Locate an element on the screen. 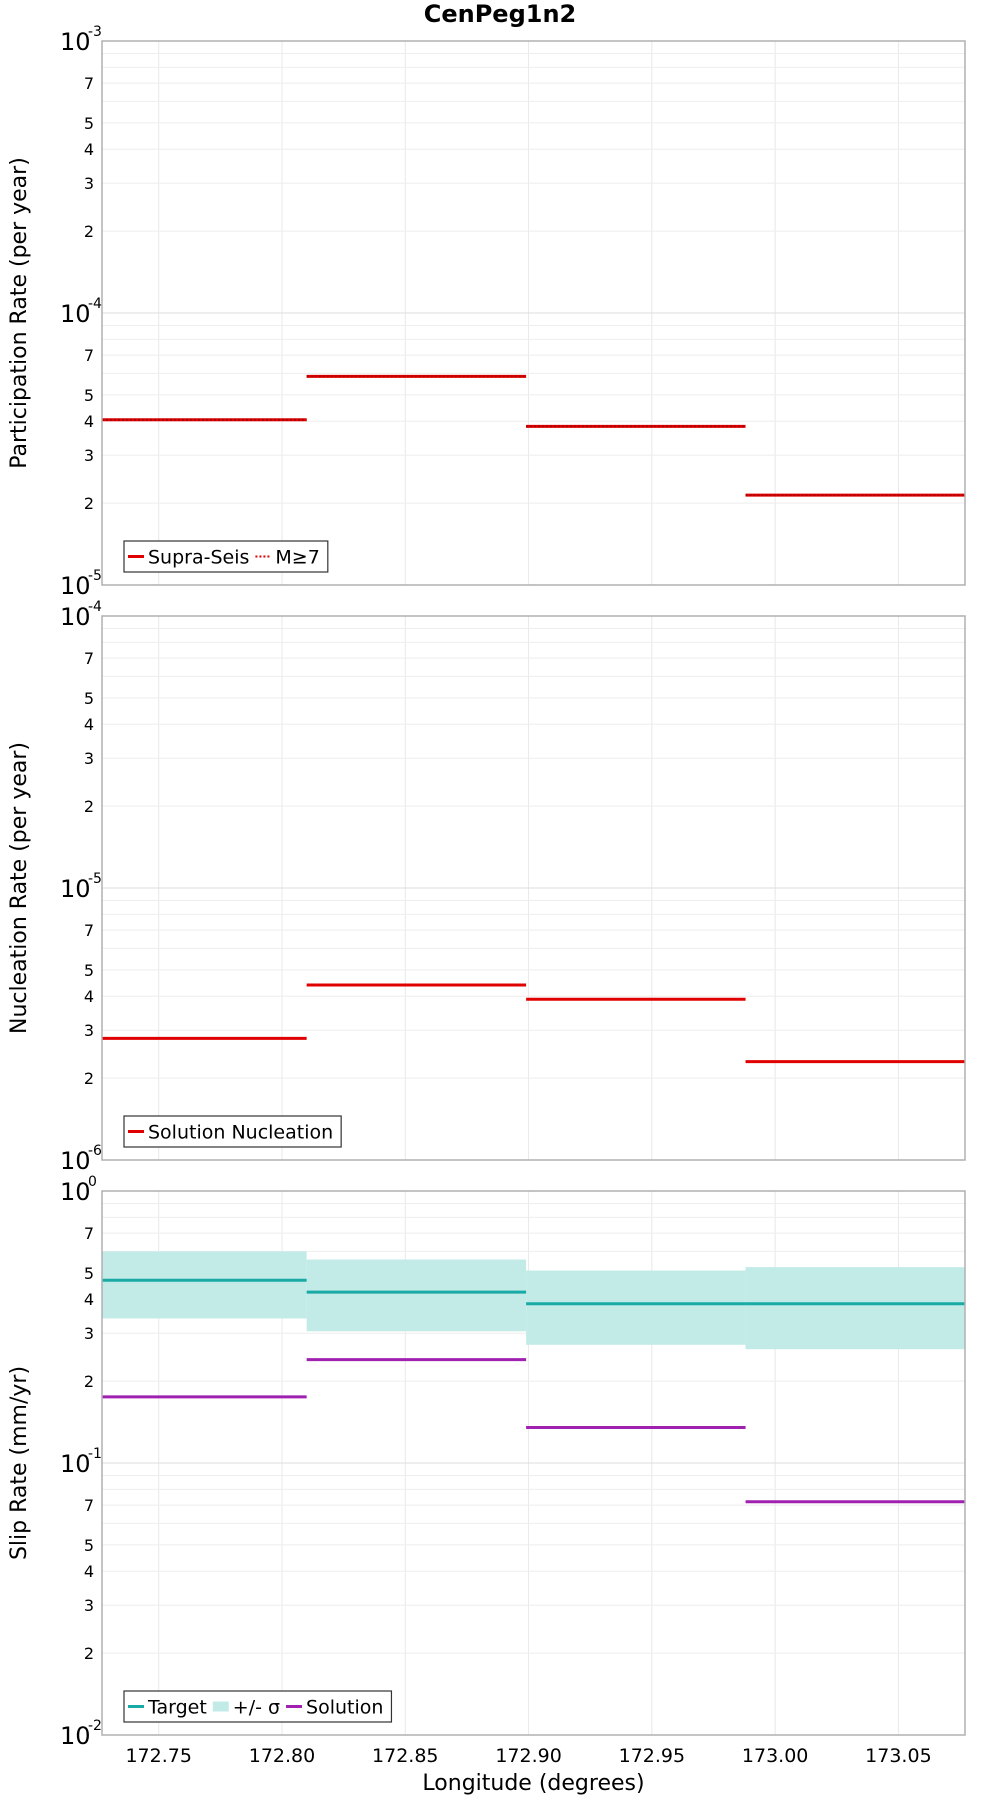 This screenshot has width=1000, height=1800. legend: Supra-Seis M≥7 is located at coordinates (226, 556).